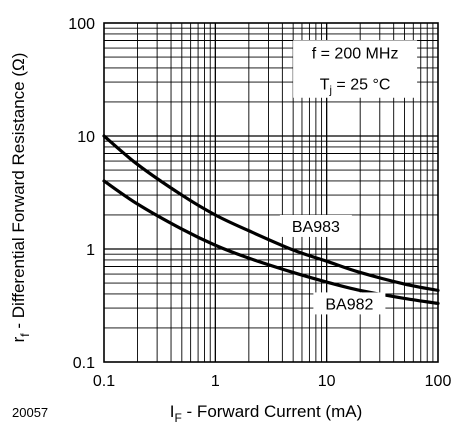 This screenshot has width=457, height=426. I want to click on series-label-background-ba983, so click(315, 225).